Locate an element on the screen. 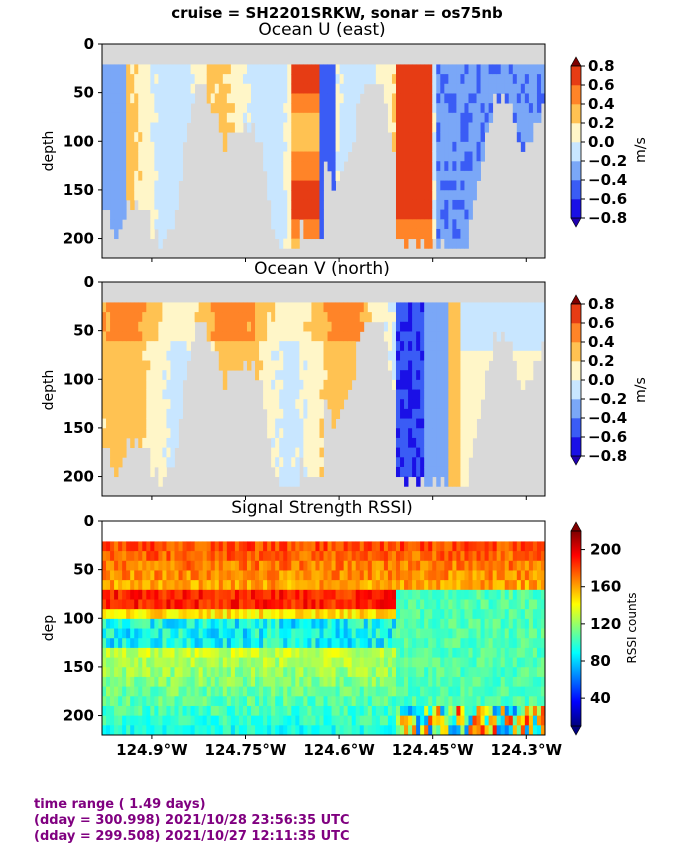  y-tick-label: 50 is located at coordinates (83, 331).